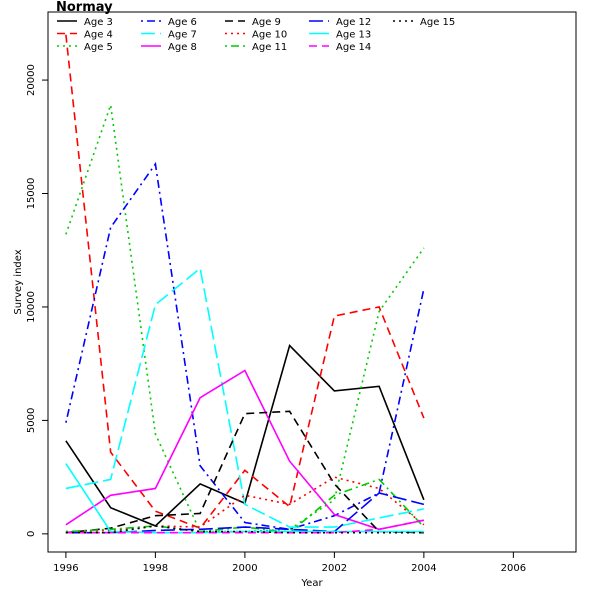  I want to click on legend-label: Age 6, so click(182, 22).